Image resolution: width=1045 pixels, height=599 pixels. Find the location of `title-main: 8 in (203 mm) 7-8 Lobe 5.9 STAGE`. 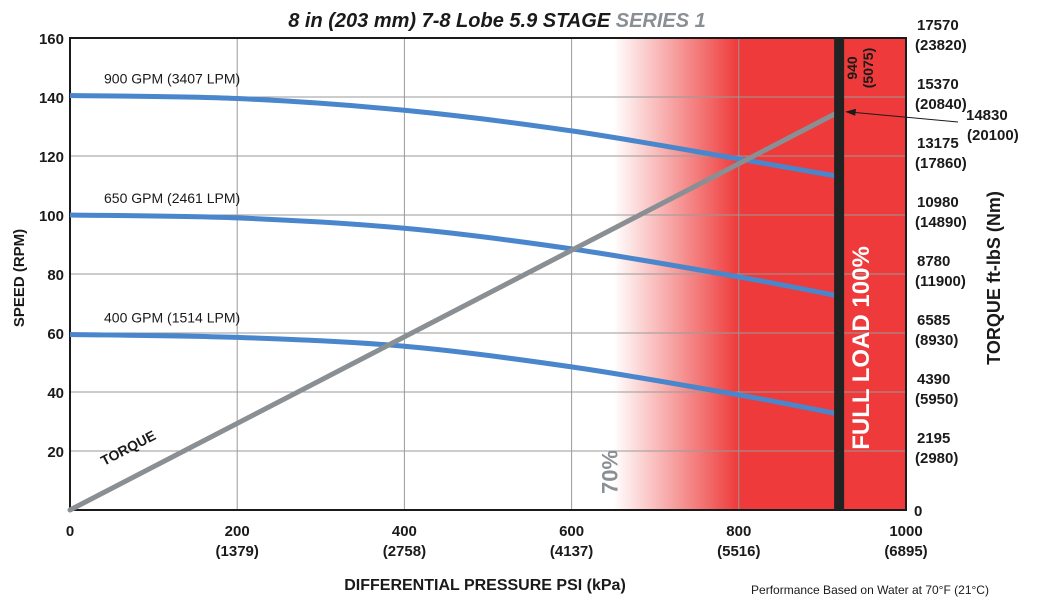

title-main: 8 in (203 mm) 7-8 Lobe 5.9 STAGE is located at coordinates (449, 21).